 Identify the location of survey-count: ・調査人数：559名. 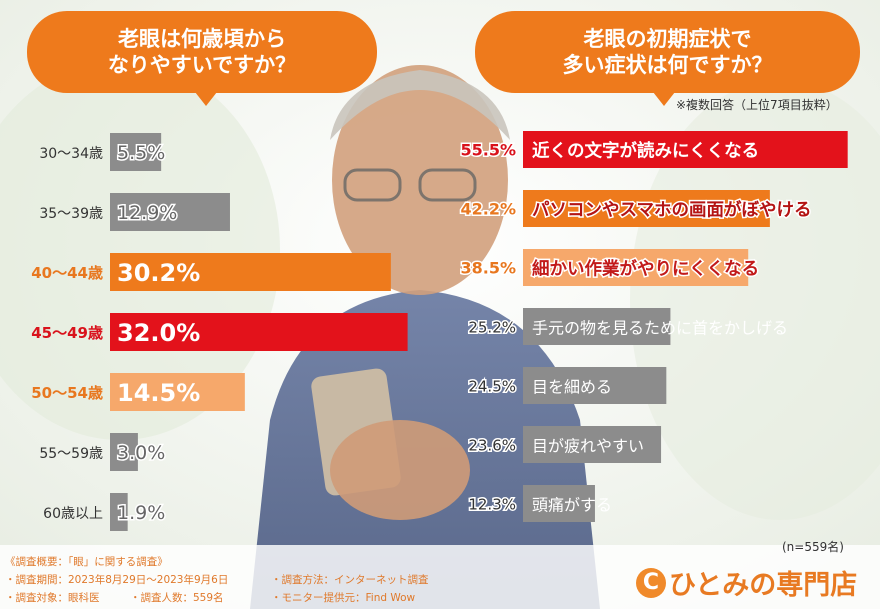
(177, 598).